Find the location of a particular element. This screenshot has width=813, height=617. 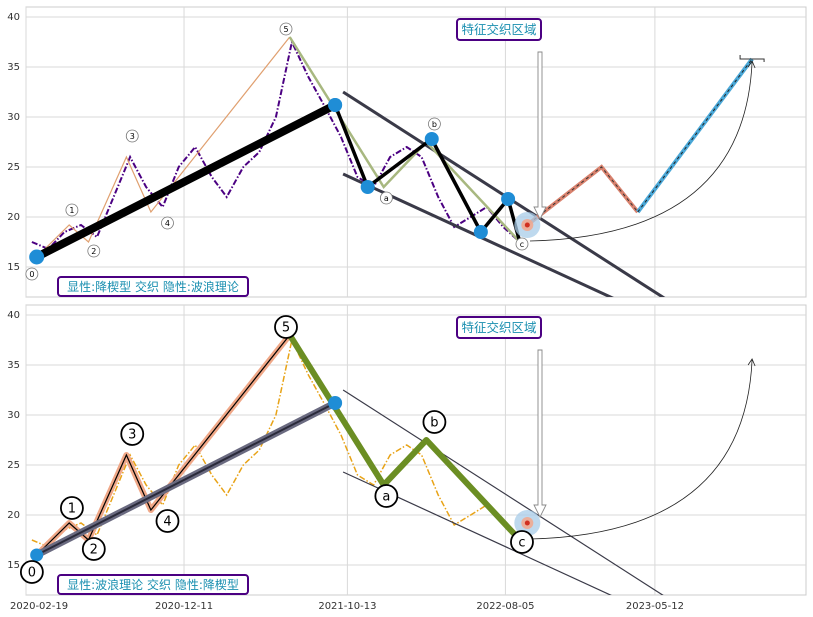

projection-blue-dash is located at coordinates (695, 135).